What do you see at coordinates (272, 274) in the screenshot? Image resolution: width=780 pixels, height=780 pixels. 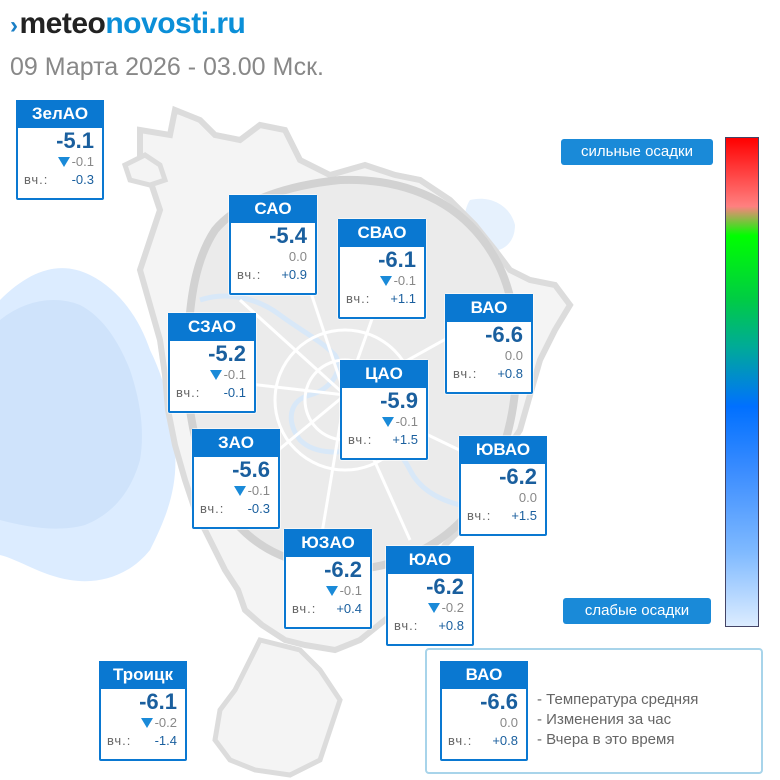 I see `district-yesterday: вч.: +0.9` at bounding box center [272, 274].